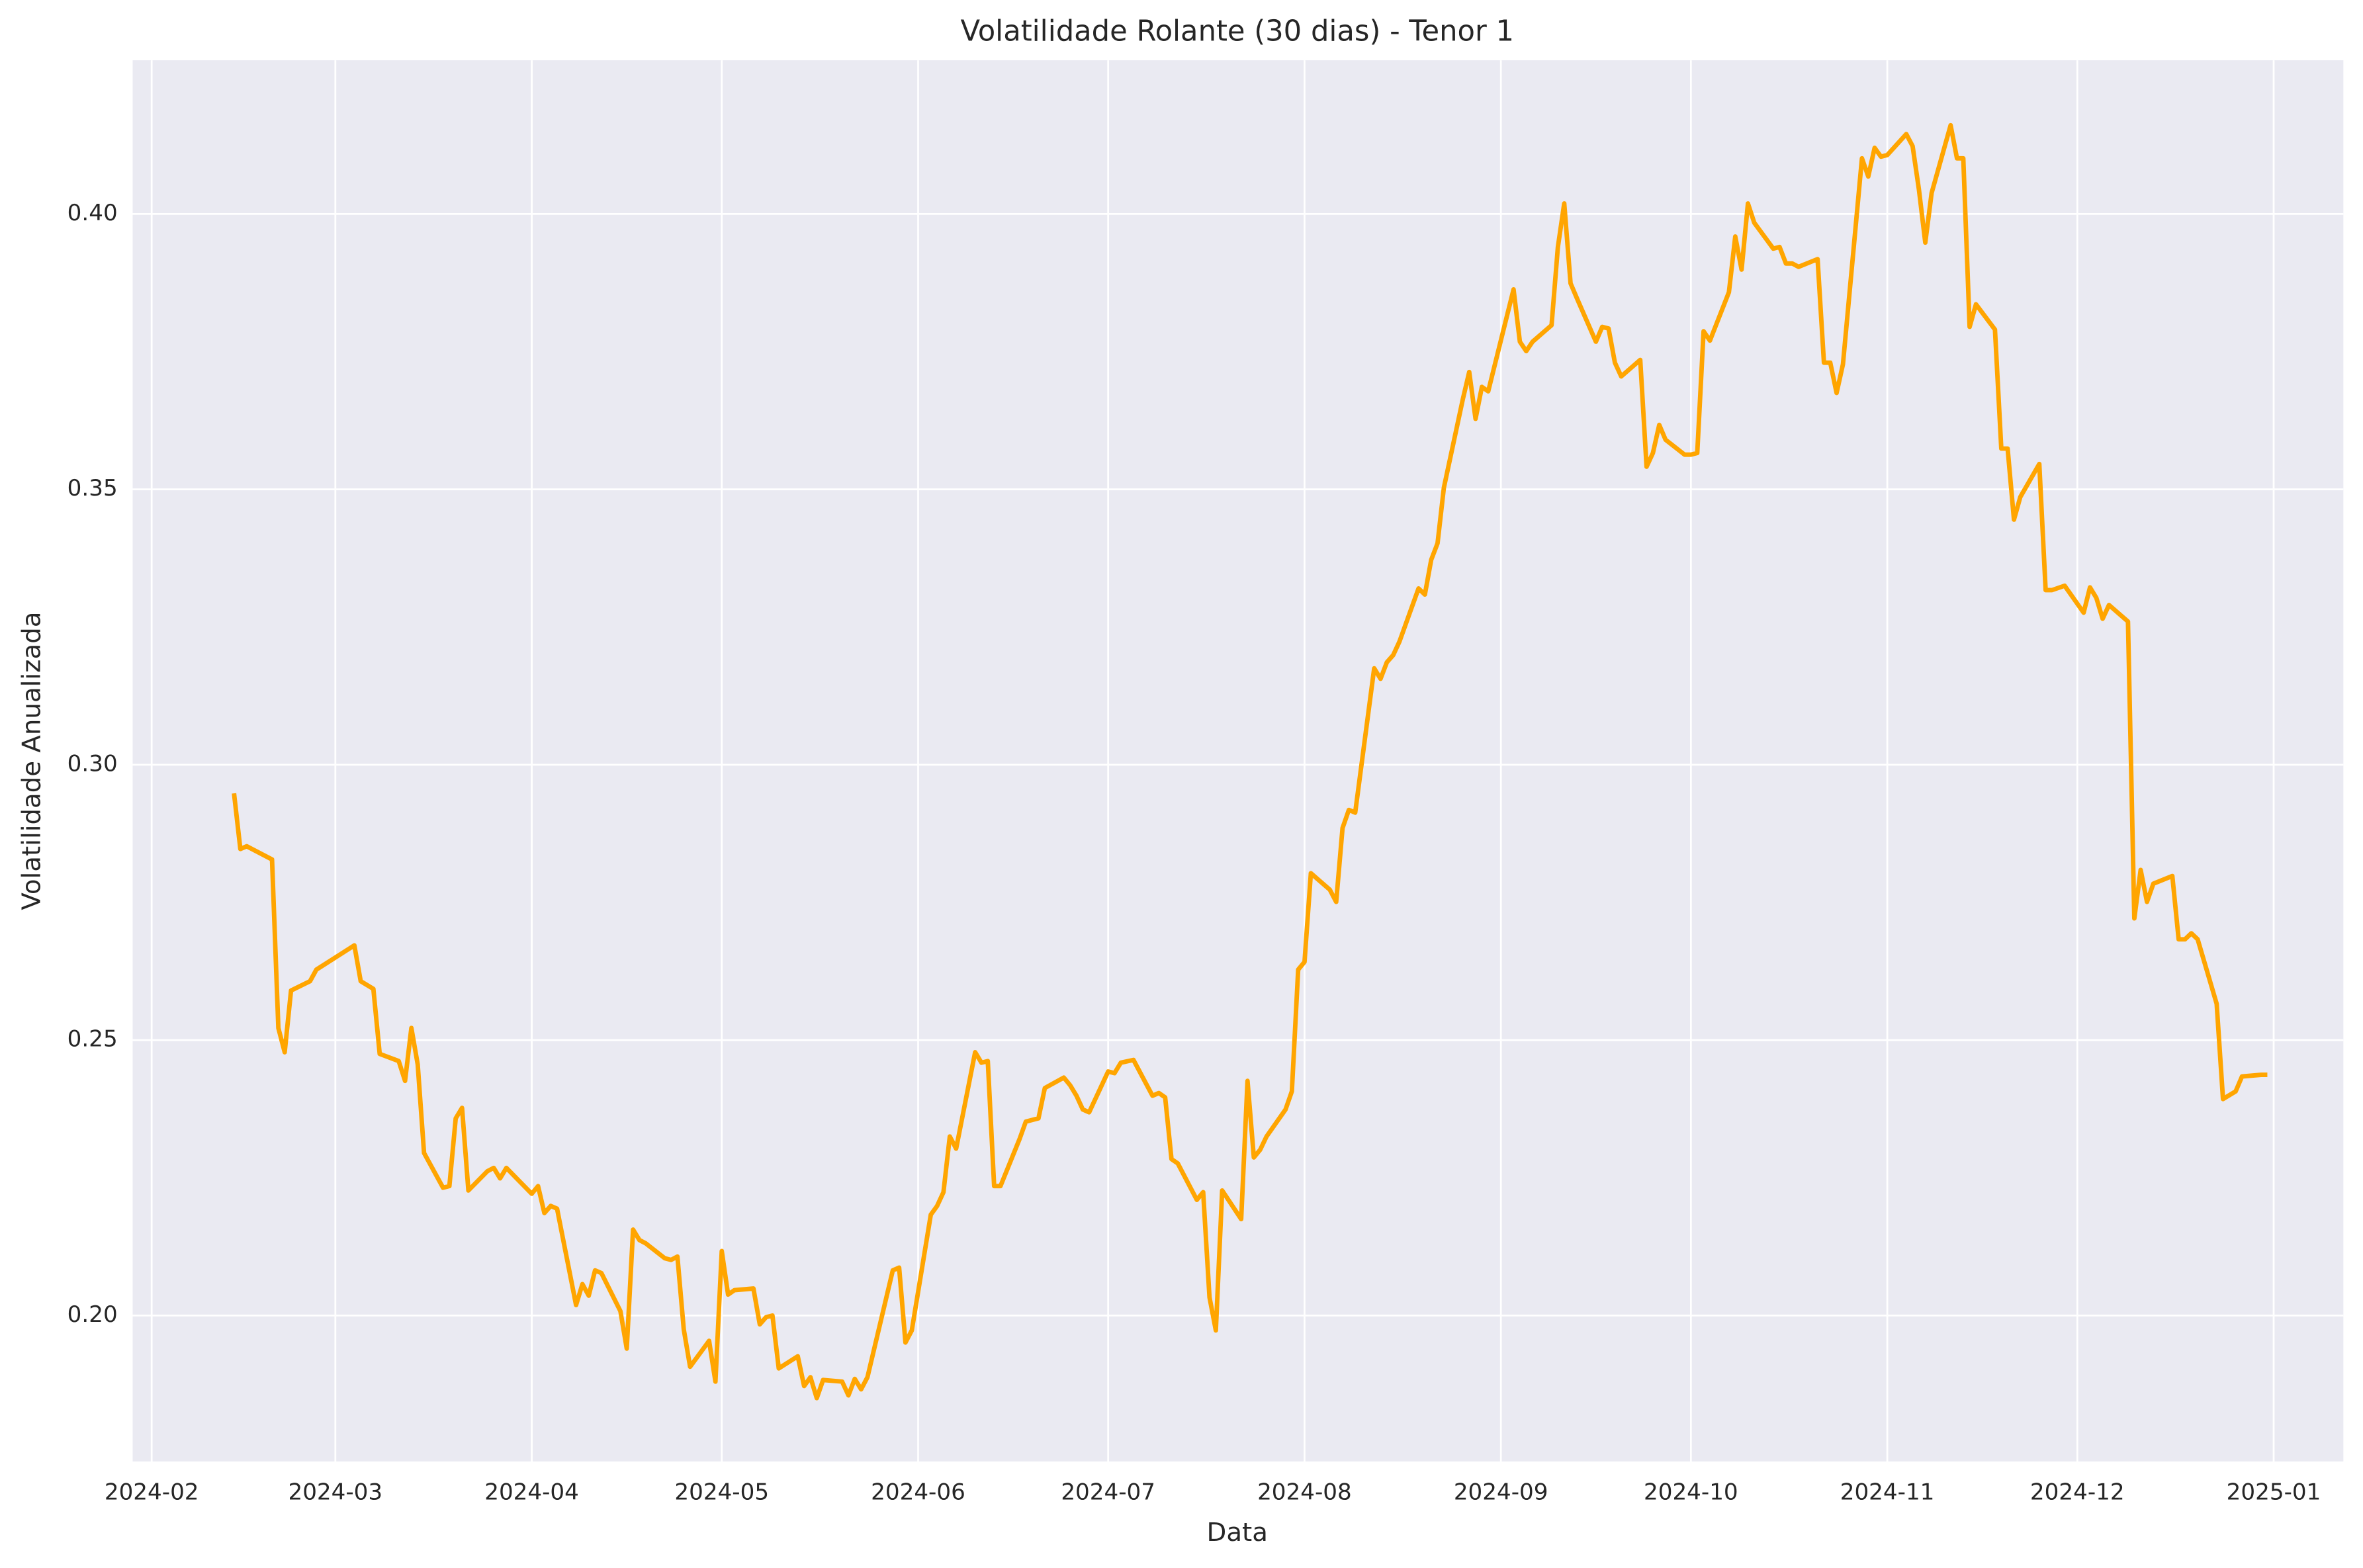 This screenshot has height=1568, width=2363. Describe the element at coordinates (1108, 1492) in the screenshot. I see `x-tick-label: 2024-07` at that location.